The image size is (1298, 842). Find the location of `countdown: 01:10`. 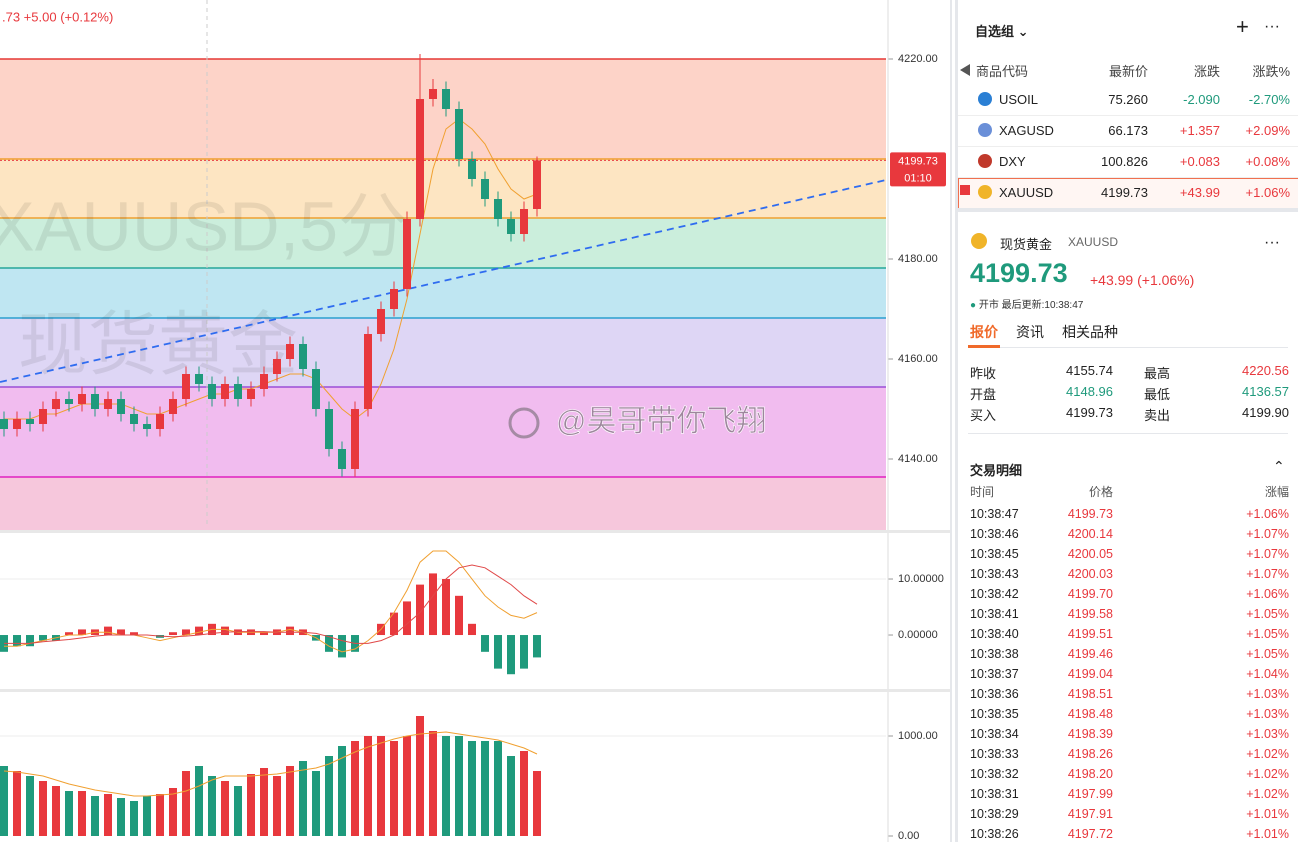

countdown: 01:10 is located at coordinates (918, 178).